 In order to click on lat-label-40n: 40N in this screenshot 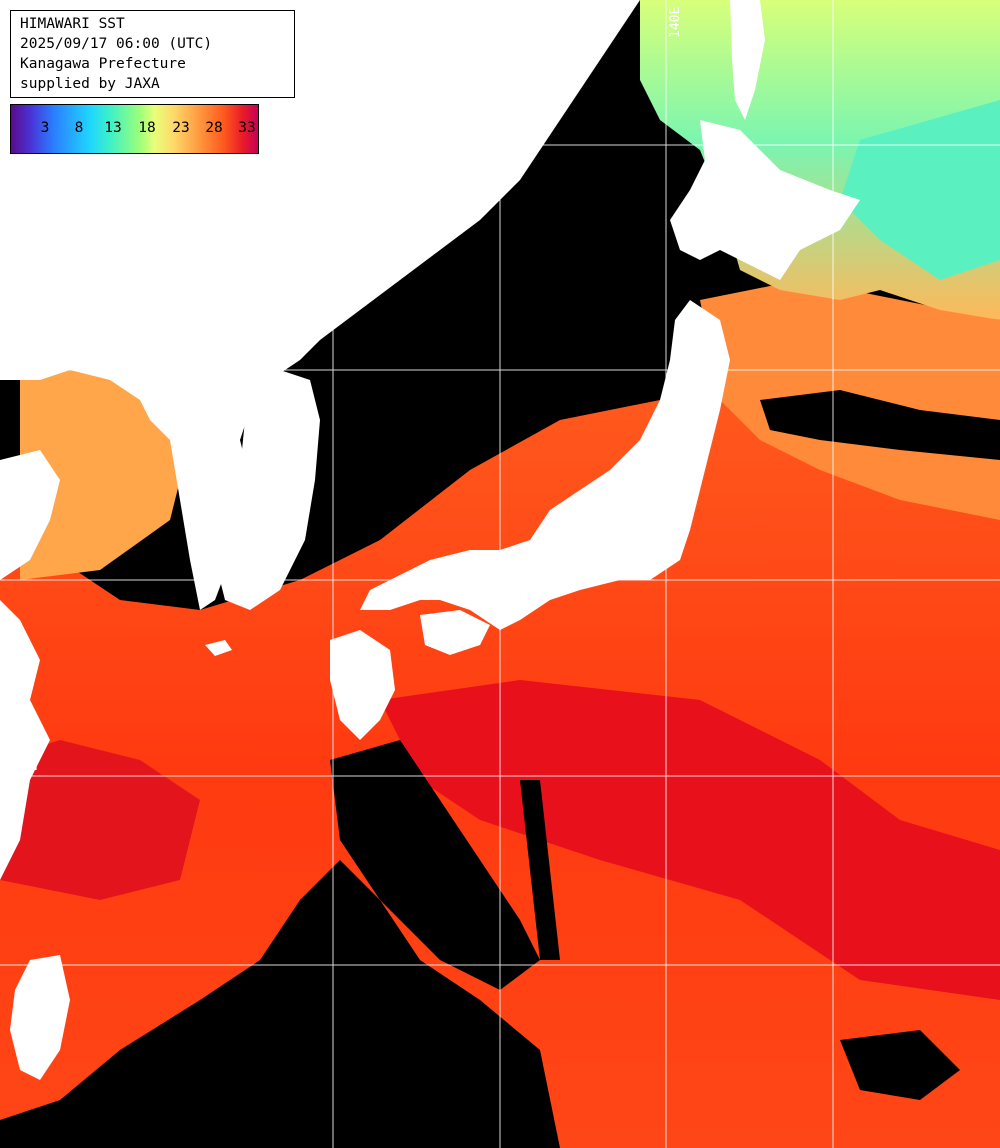, I will do `click(26, 359)`.